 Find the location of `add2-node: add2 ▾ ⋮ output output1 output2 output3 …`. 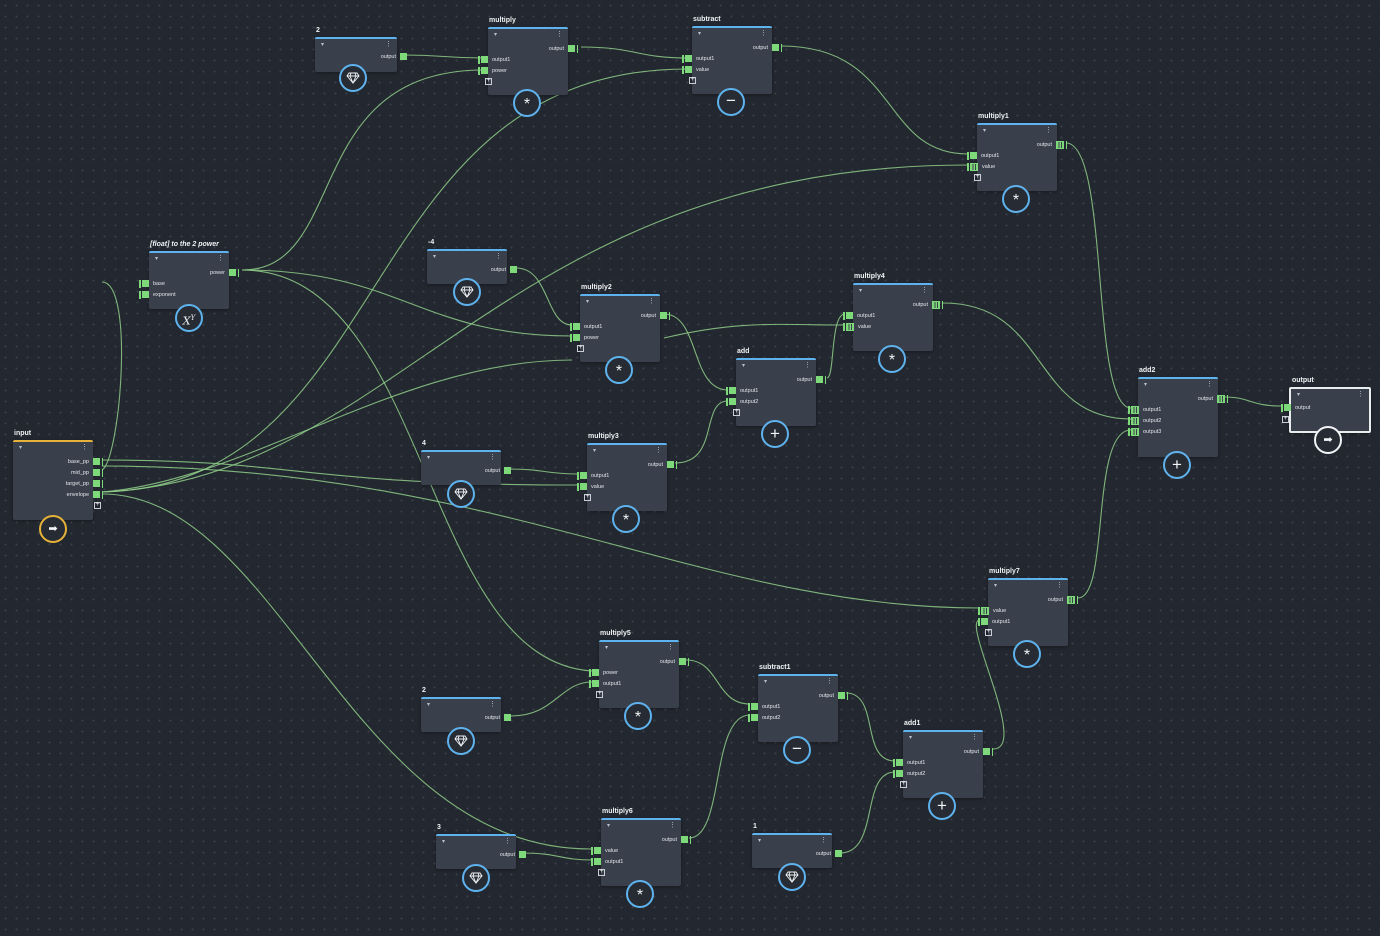

add2-node: add2 ▾ ⋮ output output1 output2 output3 … is located at coordinates (1178, 423).